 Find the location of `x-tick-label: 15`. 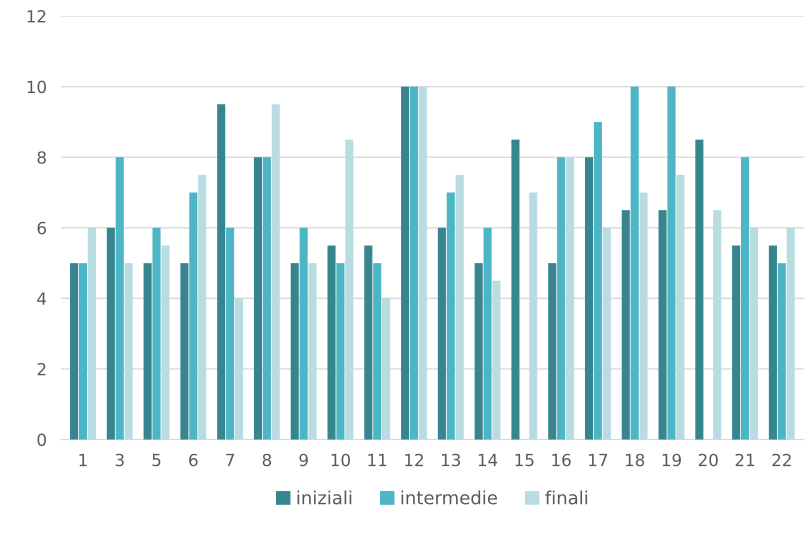

x-tick-label: 15 is located at coordinates (525, 460).